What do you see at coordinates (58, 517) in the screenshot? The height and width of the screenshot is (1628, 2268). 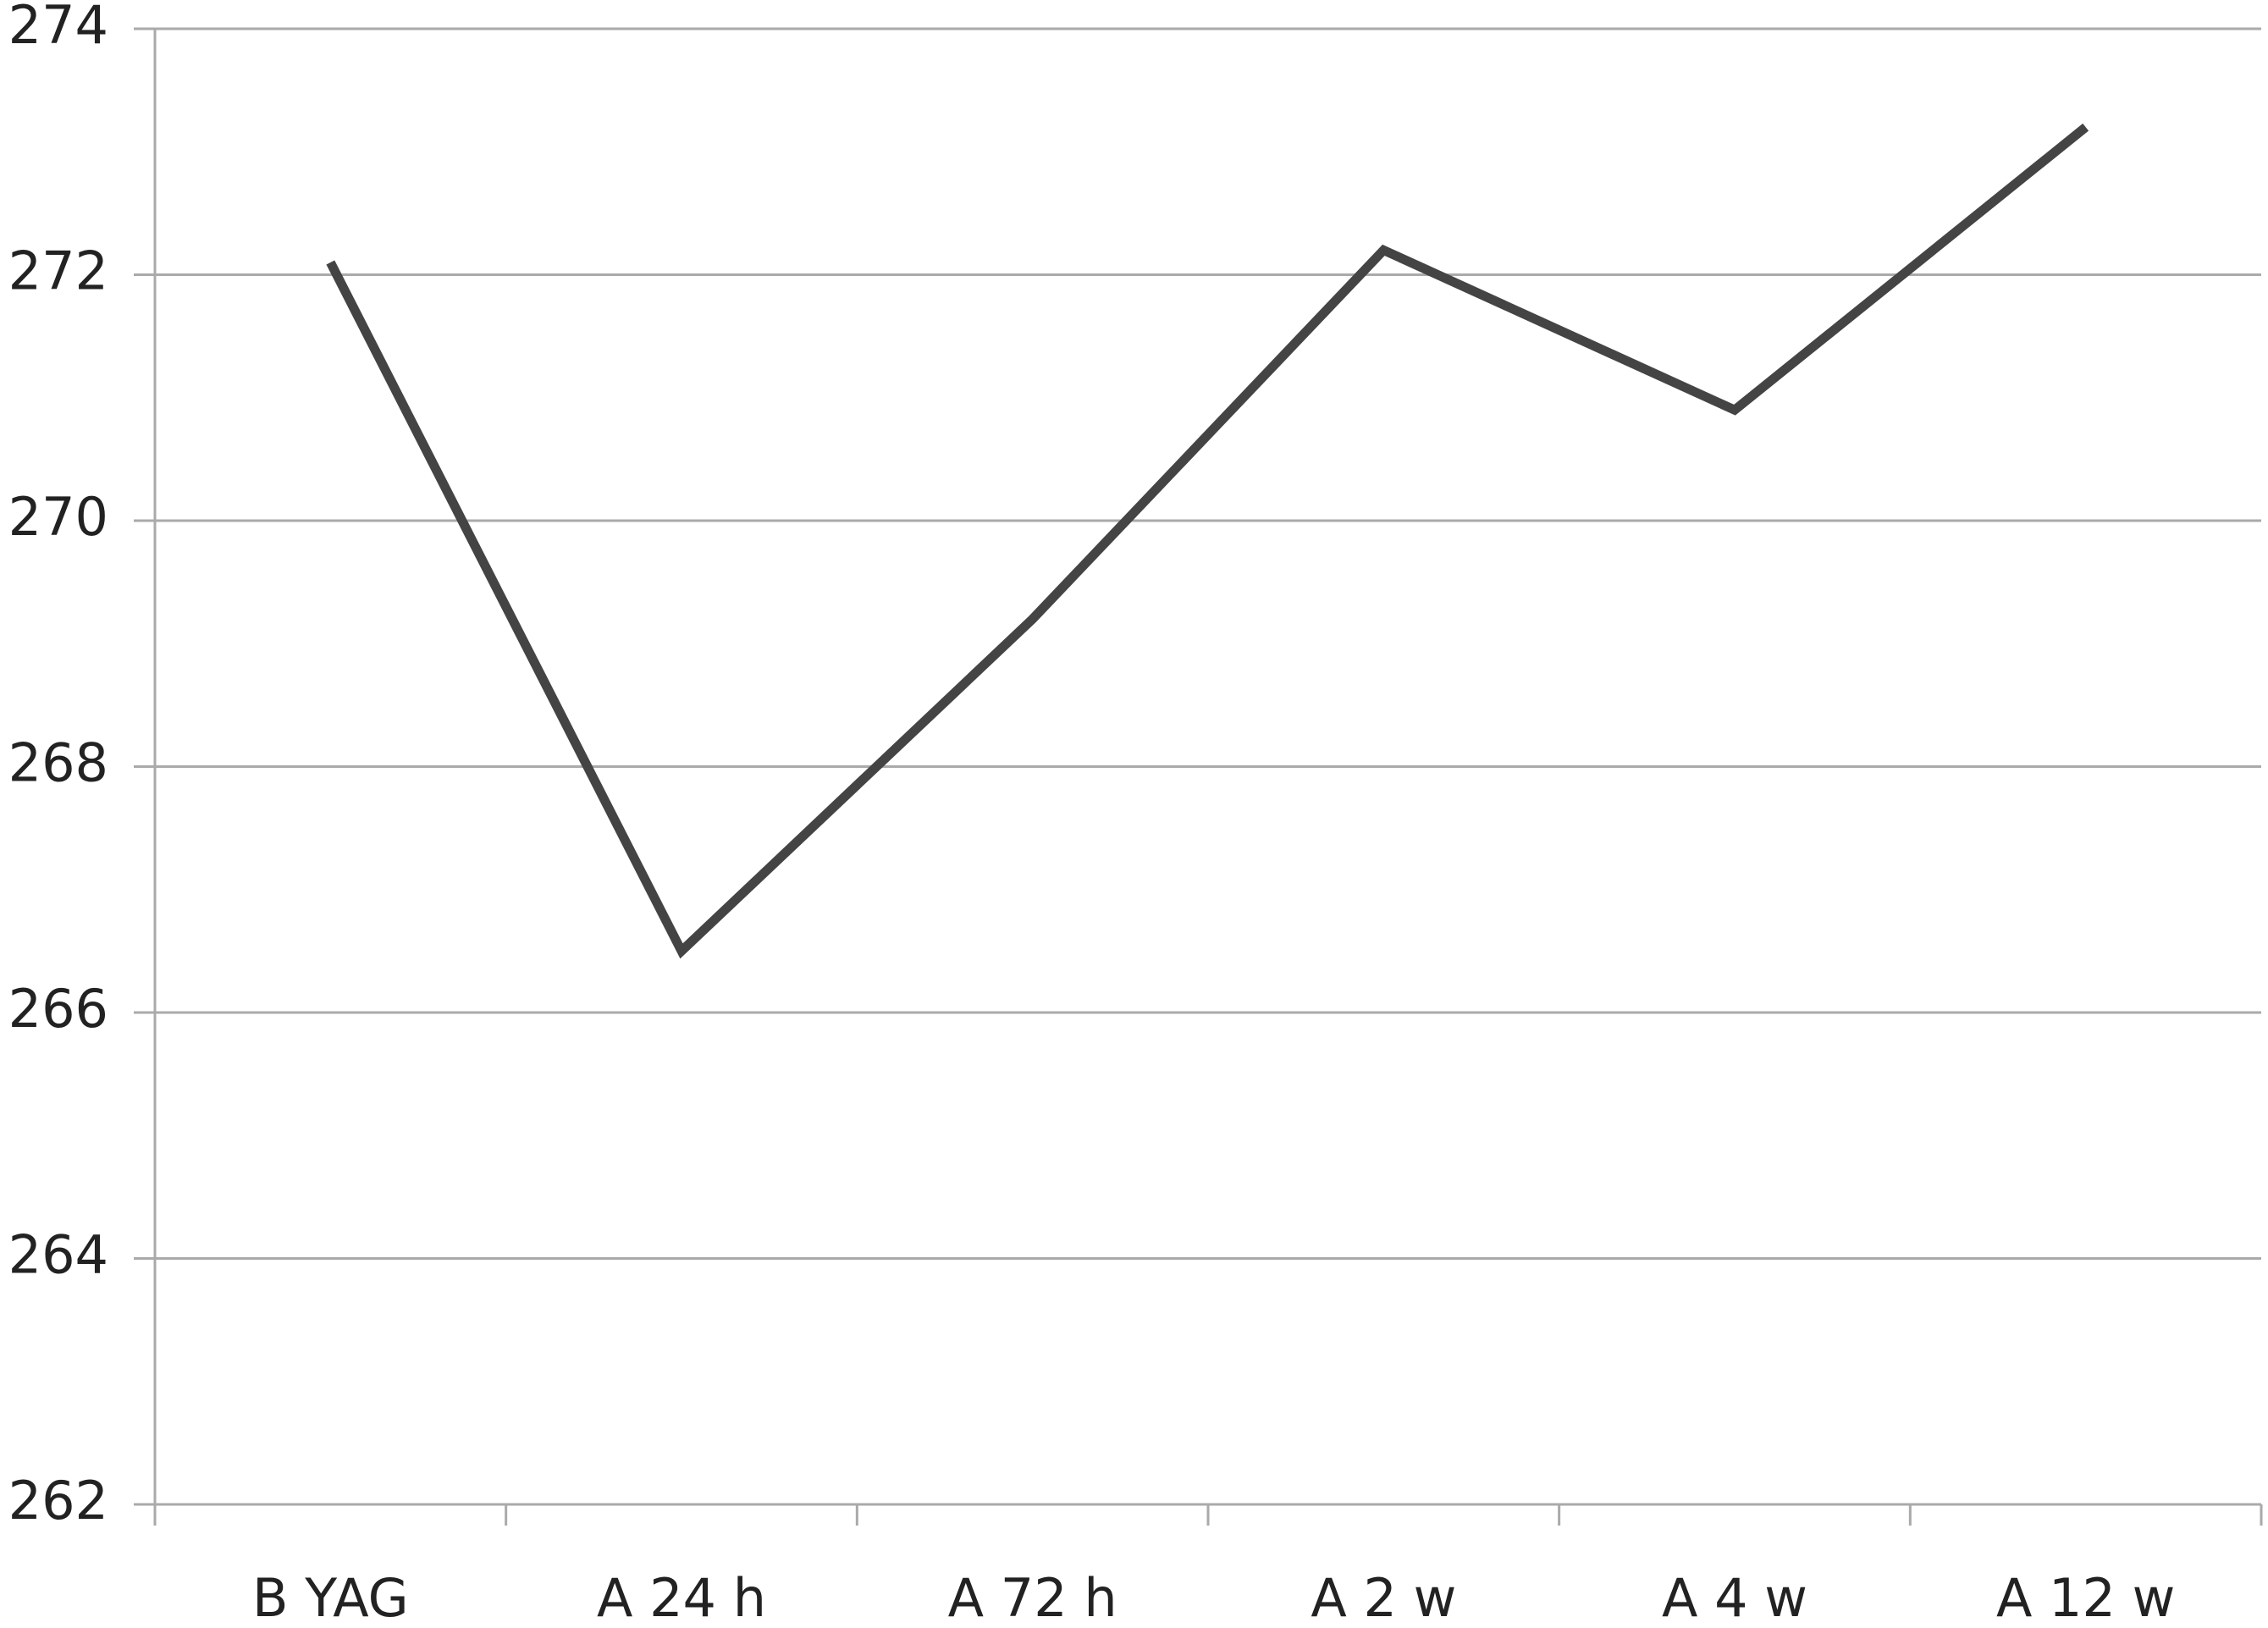 I see `y-tick-label: 270` at bounding box center [58, 517].